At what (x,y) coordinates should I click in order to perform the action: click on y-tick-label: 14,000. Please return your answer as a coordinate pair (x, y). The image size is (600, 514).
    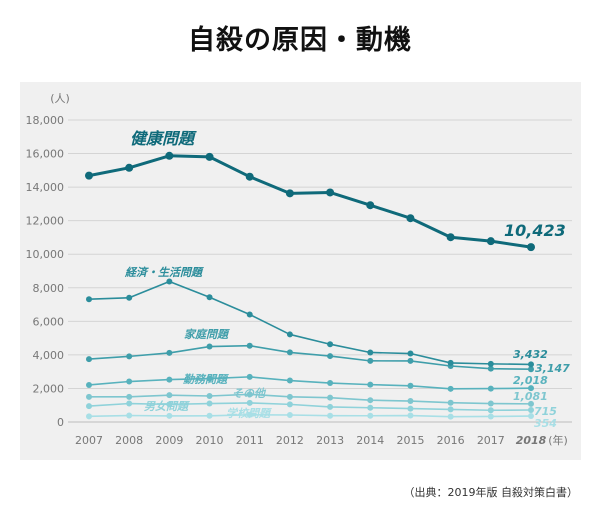
    Looking at the image, I should click on (45, 187).